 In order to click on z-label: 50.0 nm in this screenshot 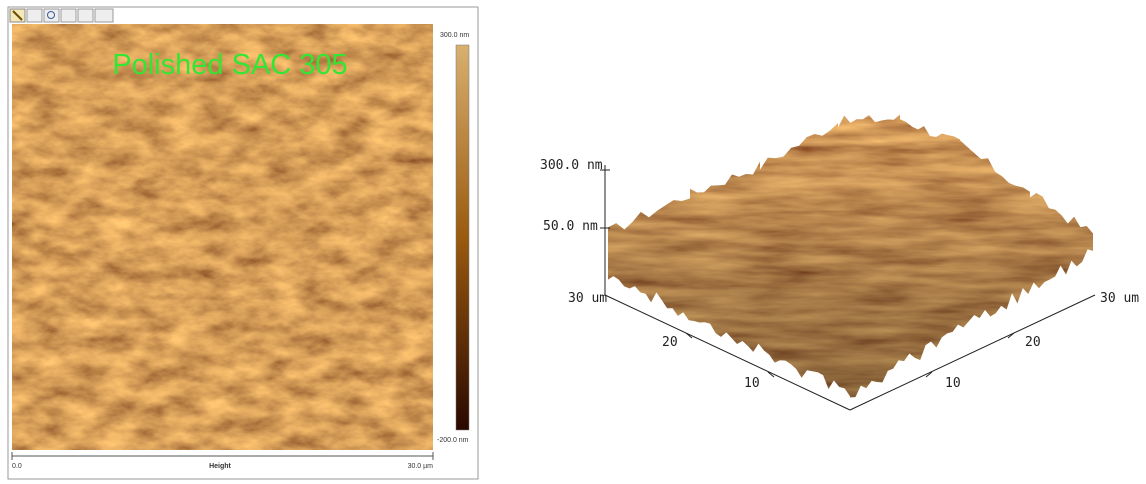, I will do `click(570, 226)`.